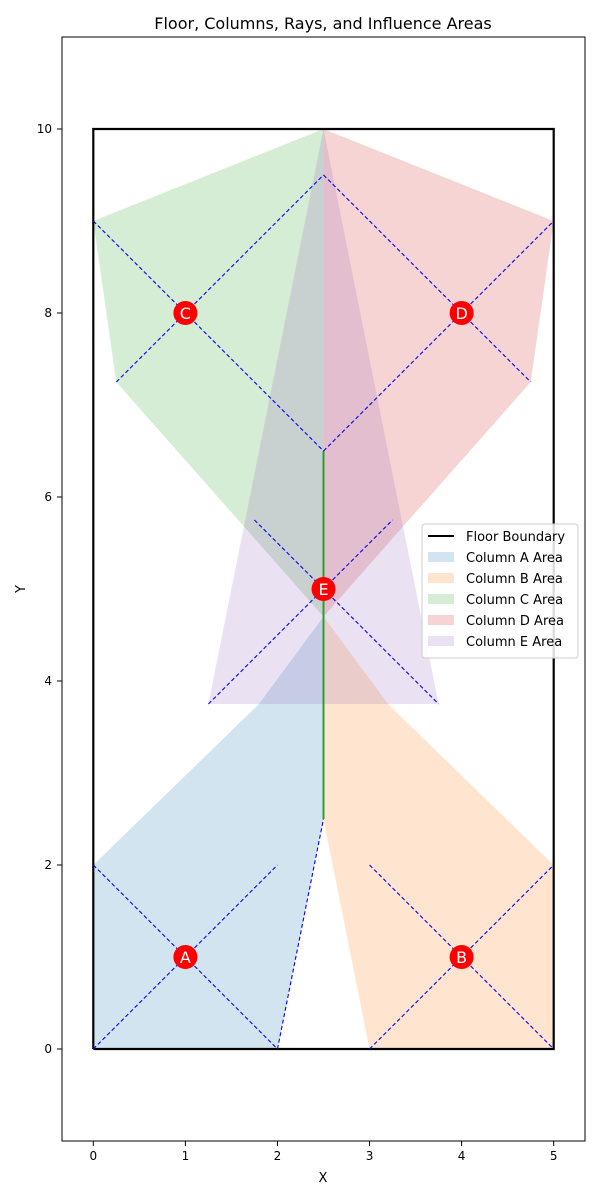 This screenshot has height=1200, width=600. I want to click on x-tick-label-0: 0, so click(93, 1156).